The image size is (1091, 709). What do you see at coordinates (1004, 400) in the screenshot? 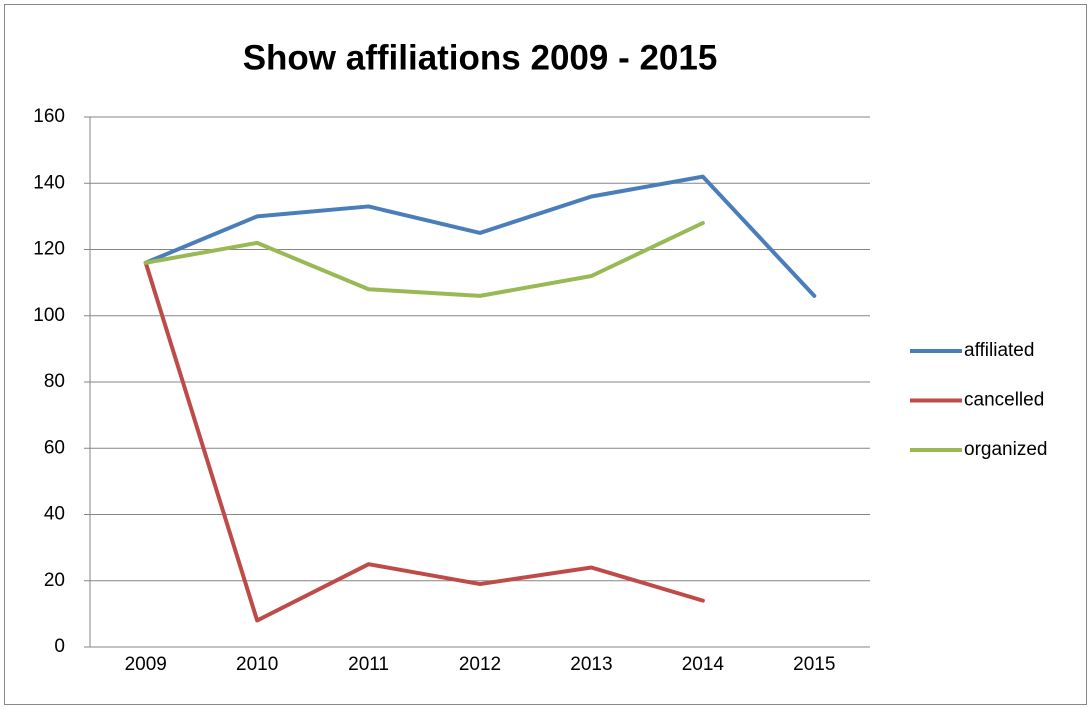
I see `legend-label: cancelled` at bounding box center [1004, 400].